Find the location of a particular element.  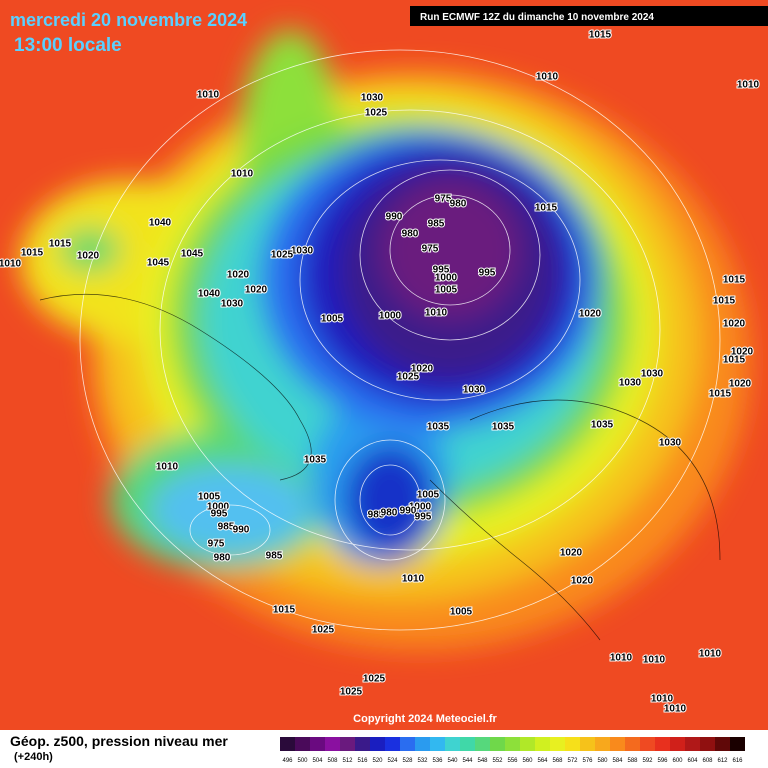

legend-label: 500 is located at coordinates (302, 761).